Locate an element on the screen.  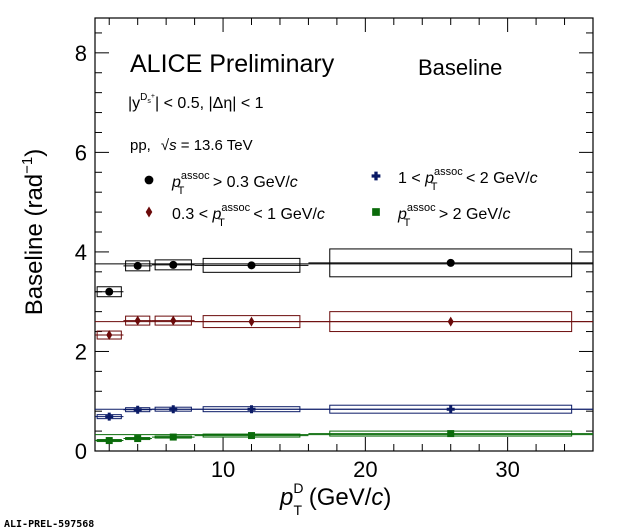
x-tick-label: 30 is located at coordinates (507, 469).